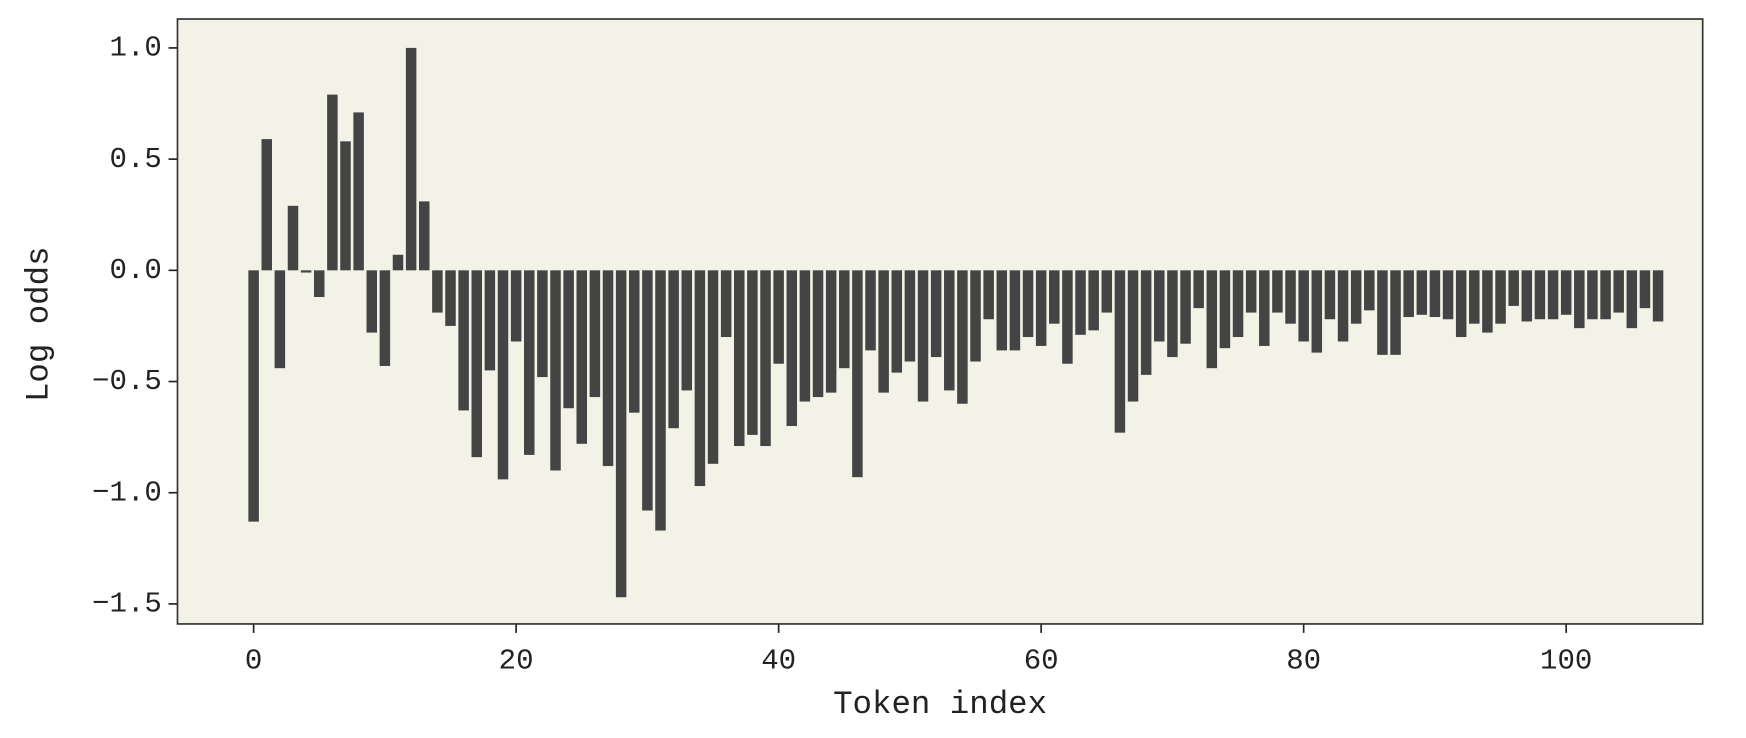 This screenshot has width=1746, height=738. I want to click on x-tick-label: 20, so click(516, 661).